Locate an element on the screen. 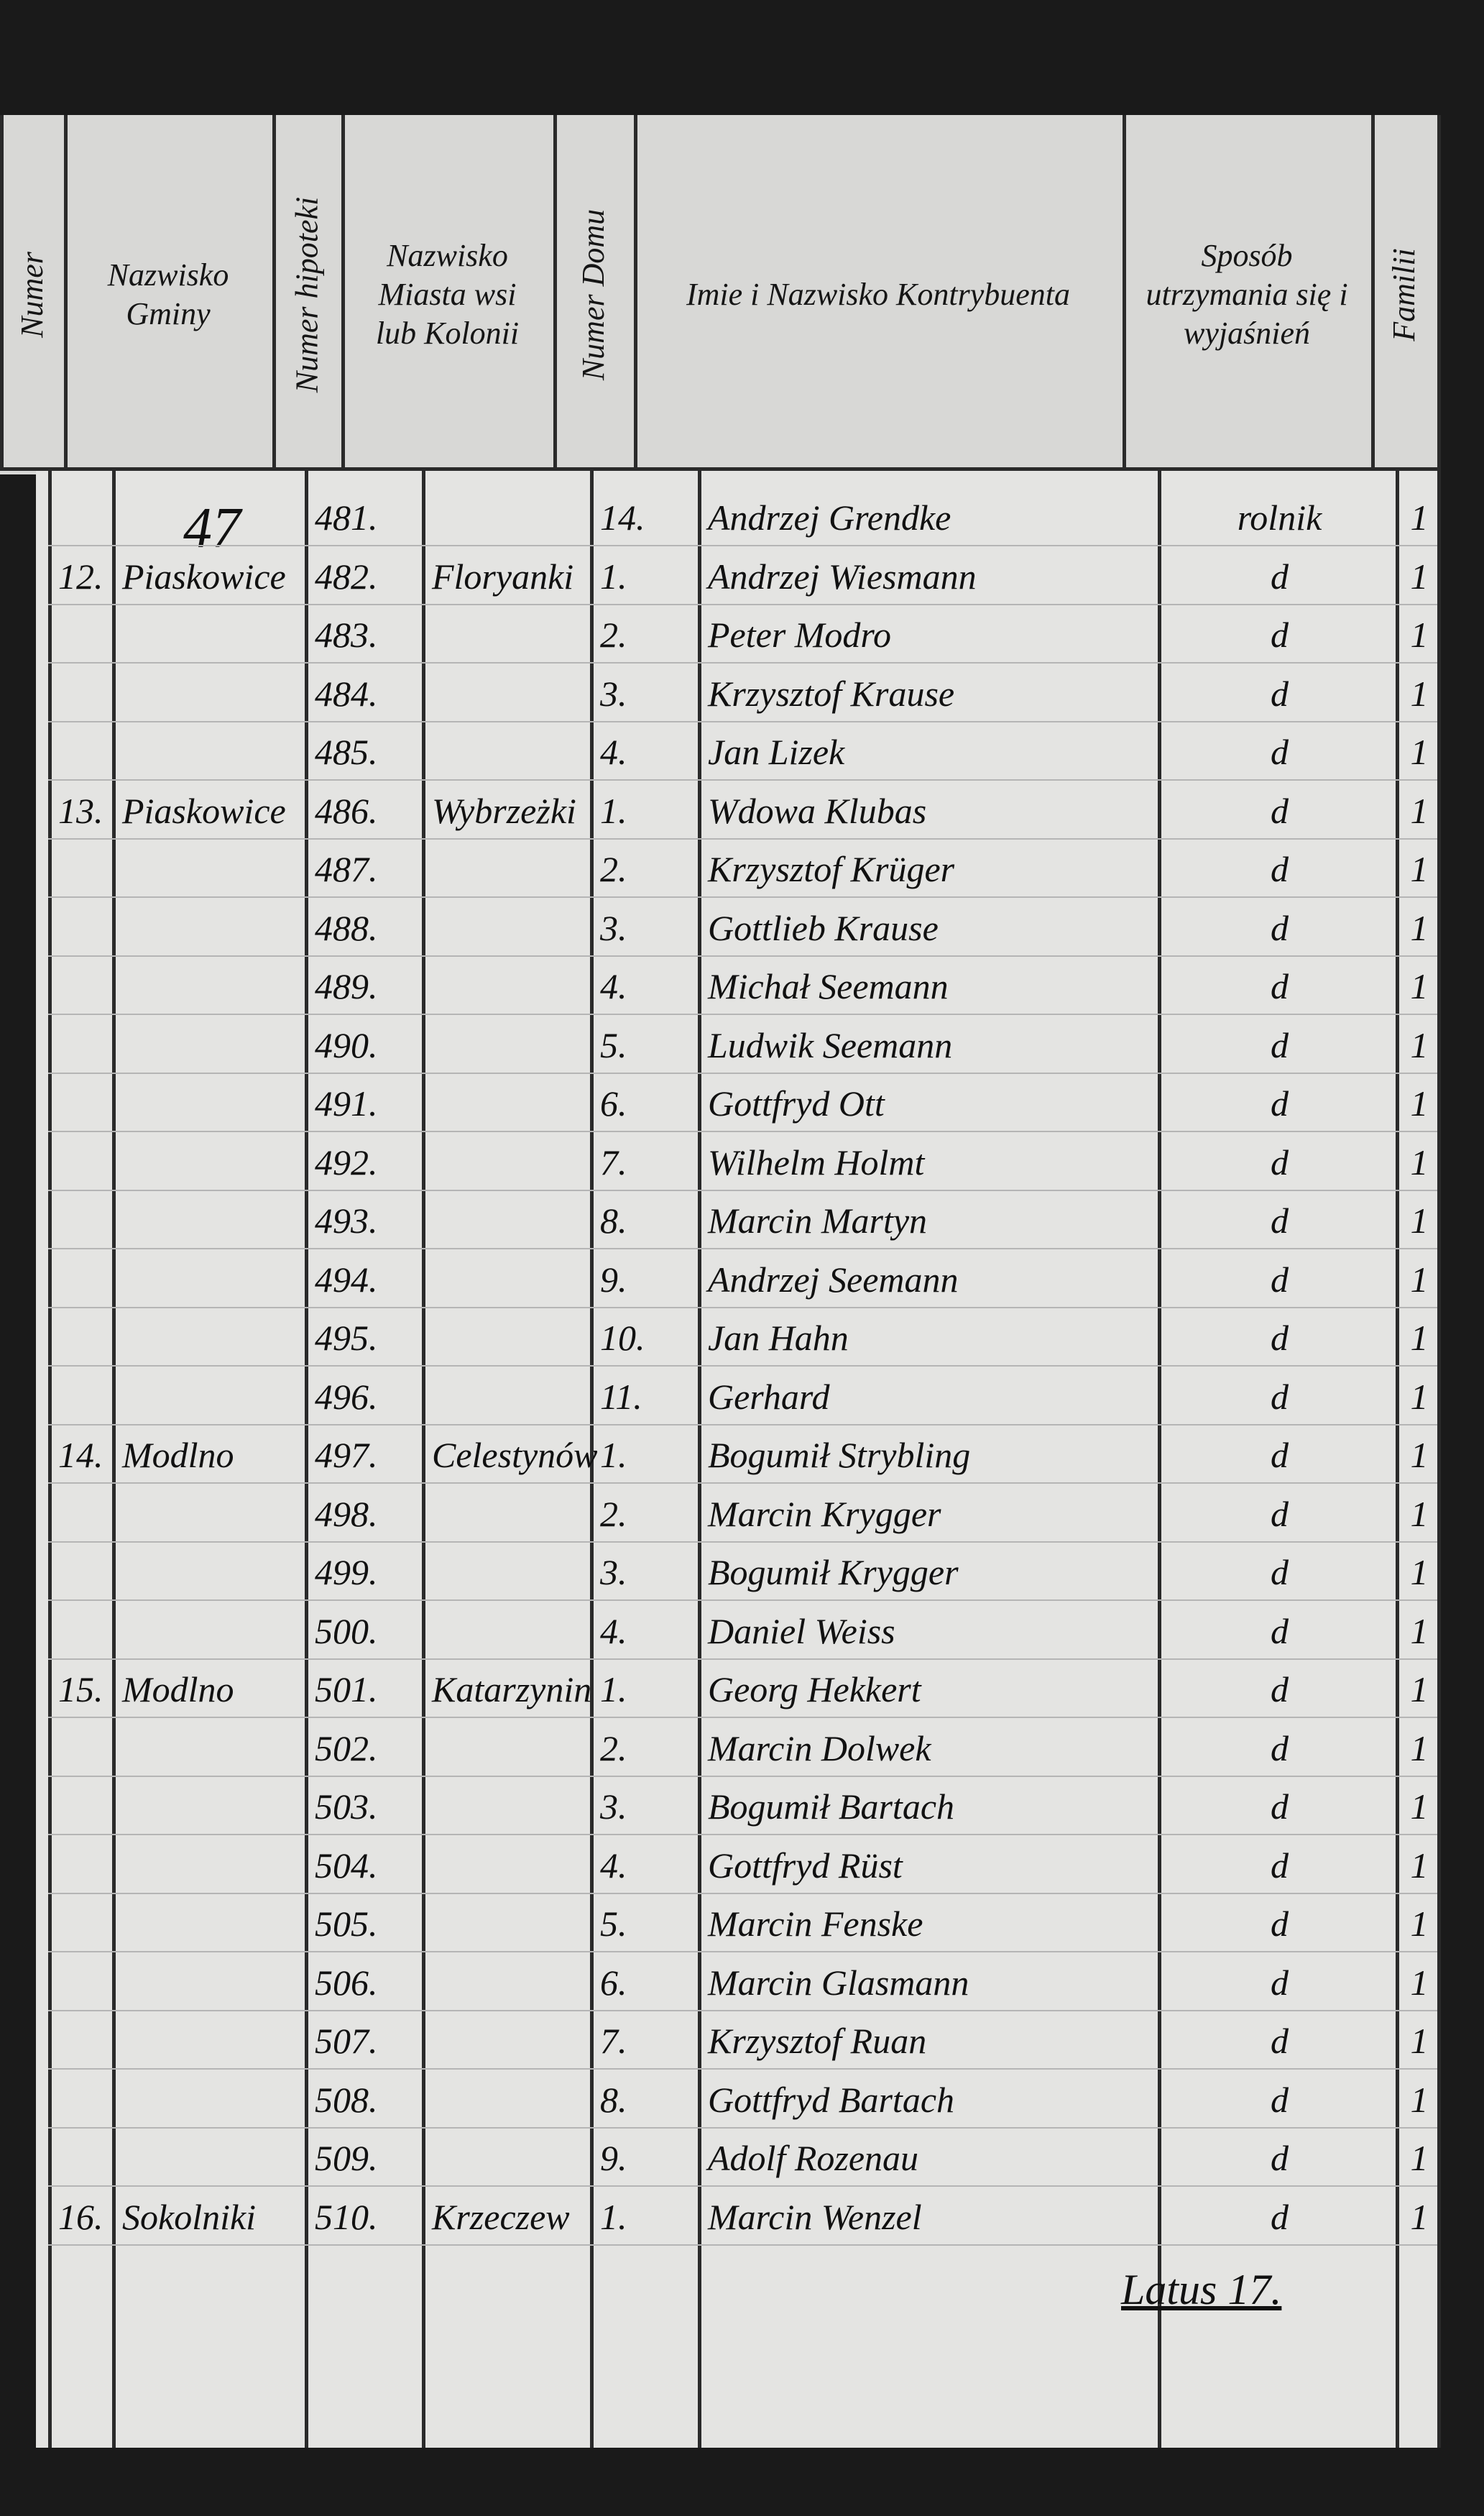 Image resolution: width=1484 pixels, height=2516 pixels. table-cell: Marcin Krygger is located at coordinates (824, 1513).